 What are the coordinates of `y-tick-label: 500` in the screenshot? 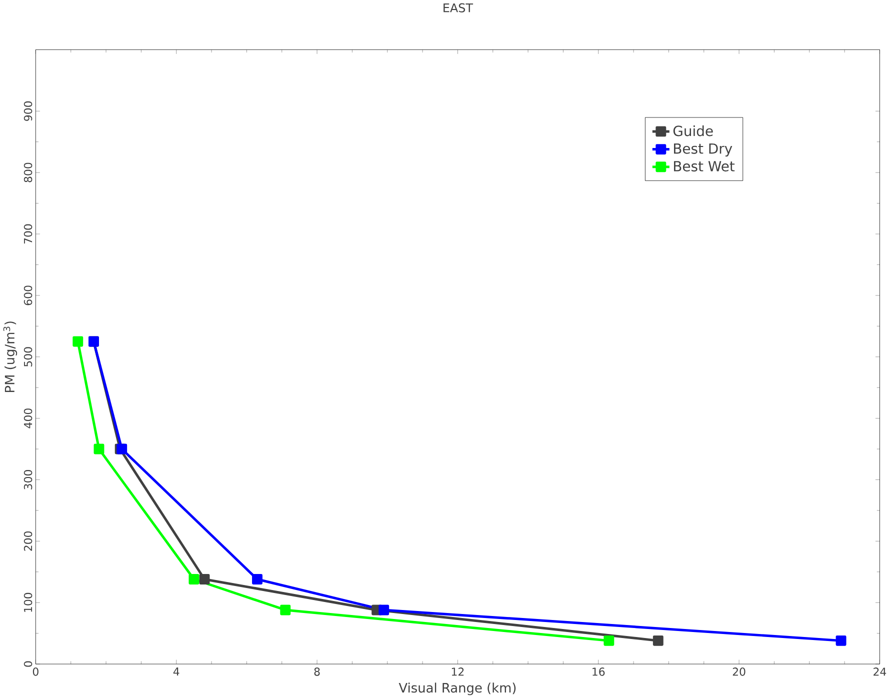 It's located at (28, 356).